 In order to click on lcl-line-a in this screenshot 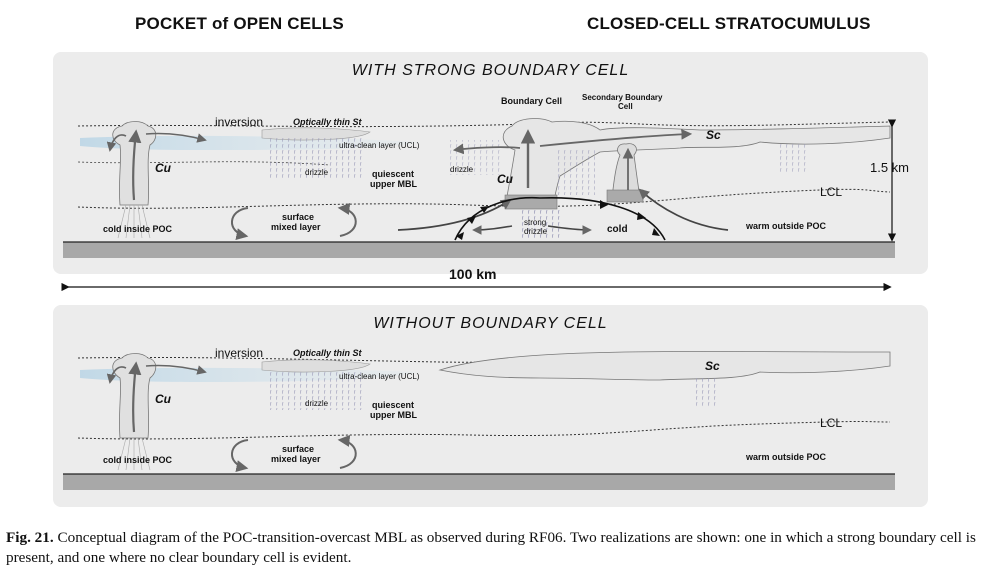, I will do `click(484, 198)`.